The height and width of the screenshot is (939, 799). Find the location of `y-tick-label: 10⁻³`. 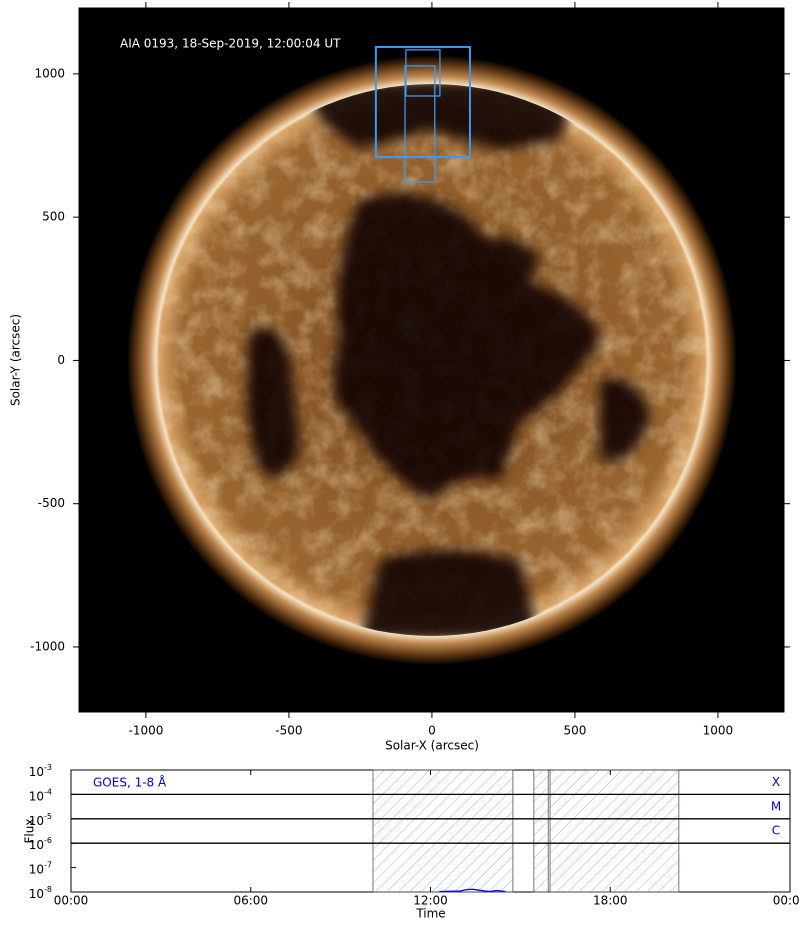

y-tick-label: 10⁻³ is located at coordinates (40, 771).